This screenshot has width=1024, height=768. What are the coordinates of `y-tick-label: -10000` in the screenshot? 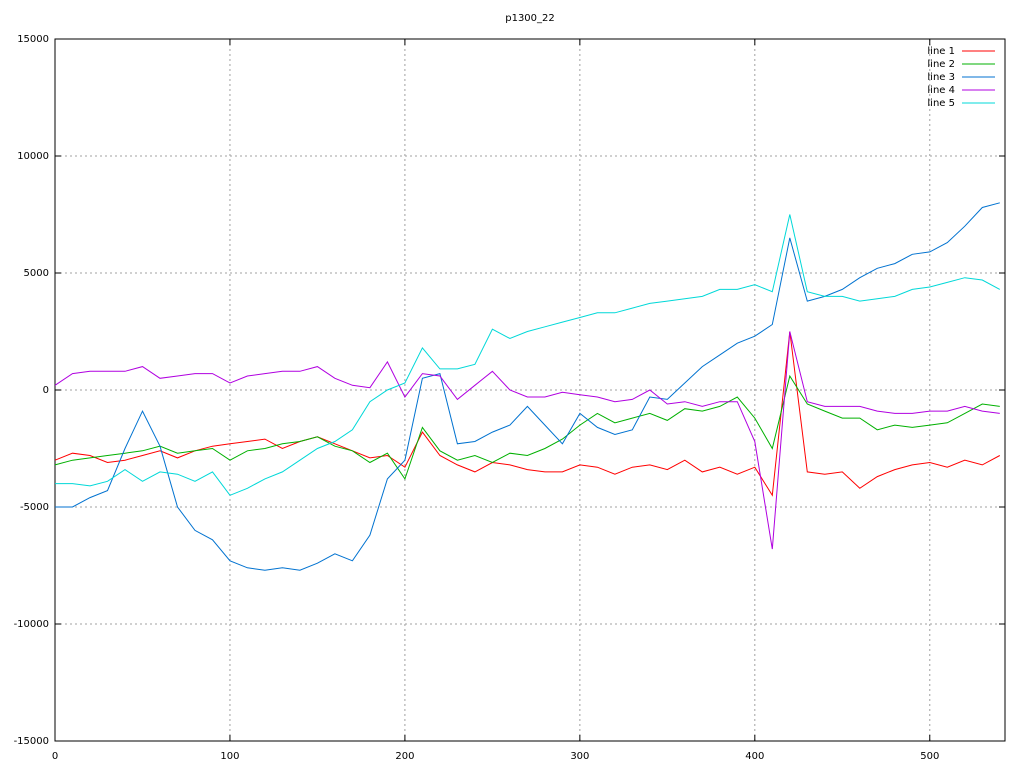 It's located at (31, 624).